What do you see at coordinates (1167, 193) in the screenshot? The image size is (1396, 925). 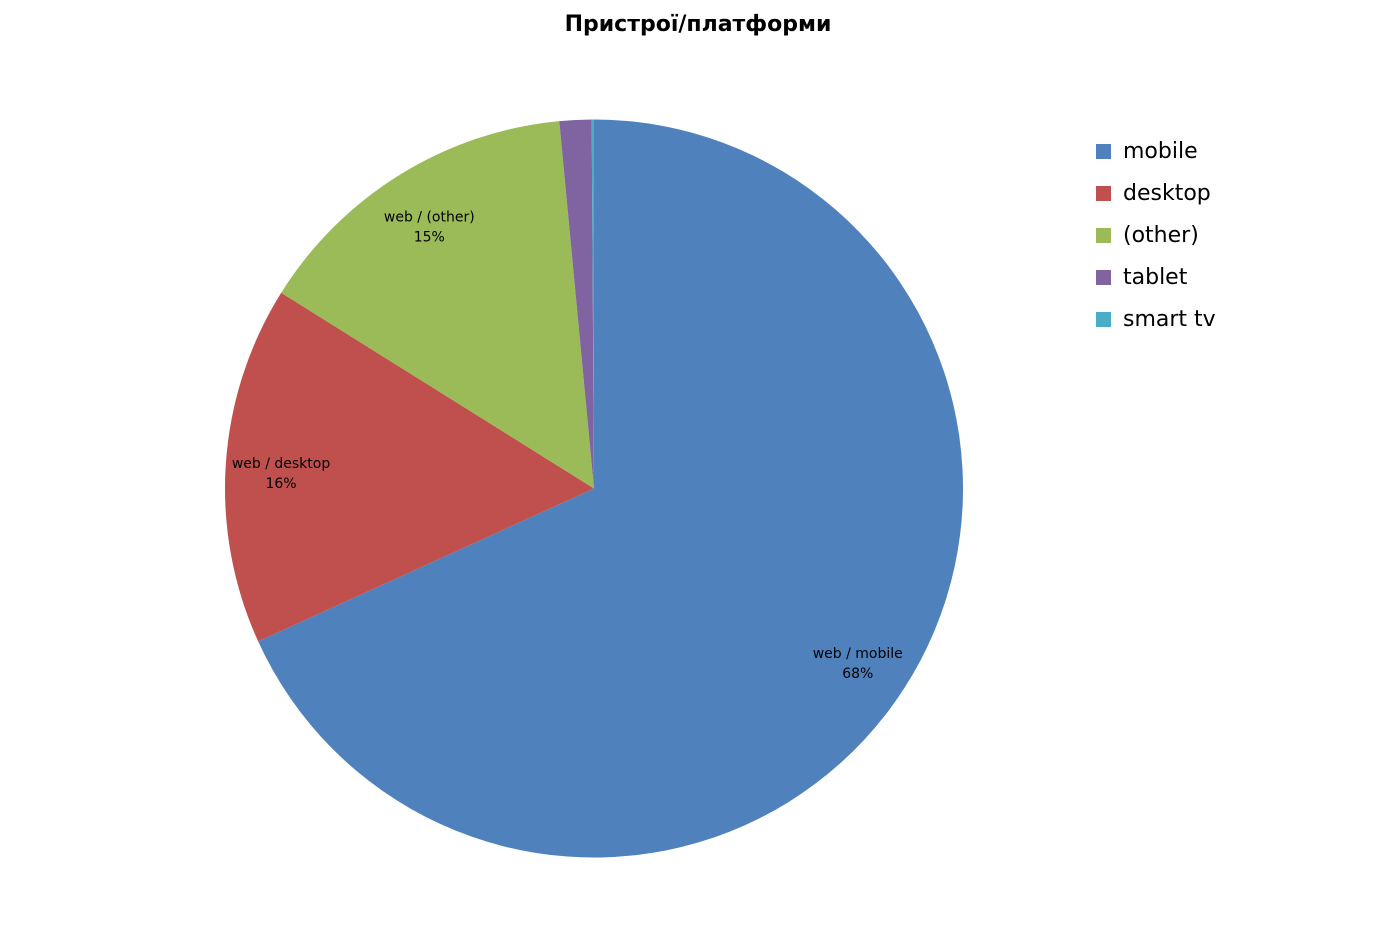 I see `legend-label: desktop` at bounding box center [1167, 193].